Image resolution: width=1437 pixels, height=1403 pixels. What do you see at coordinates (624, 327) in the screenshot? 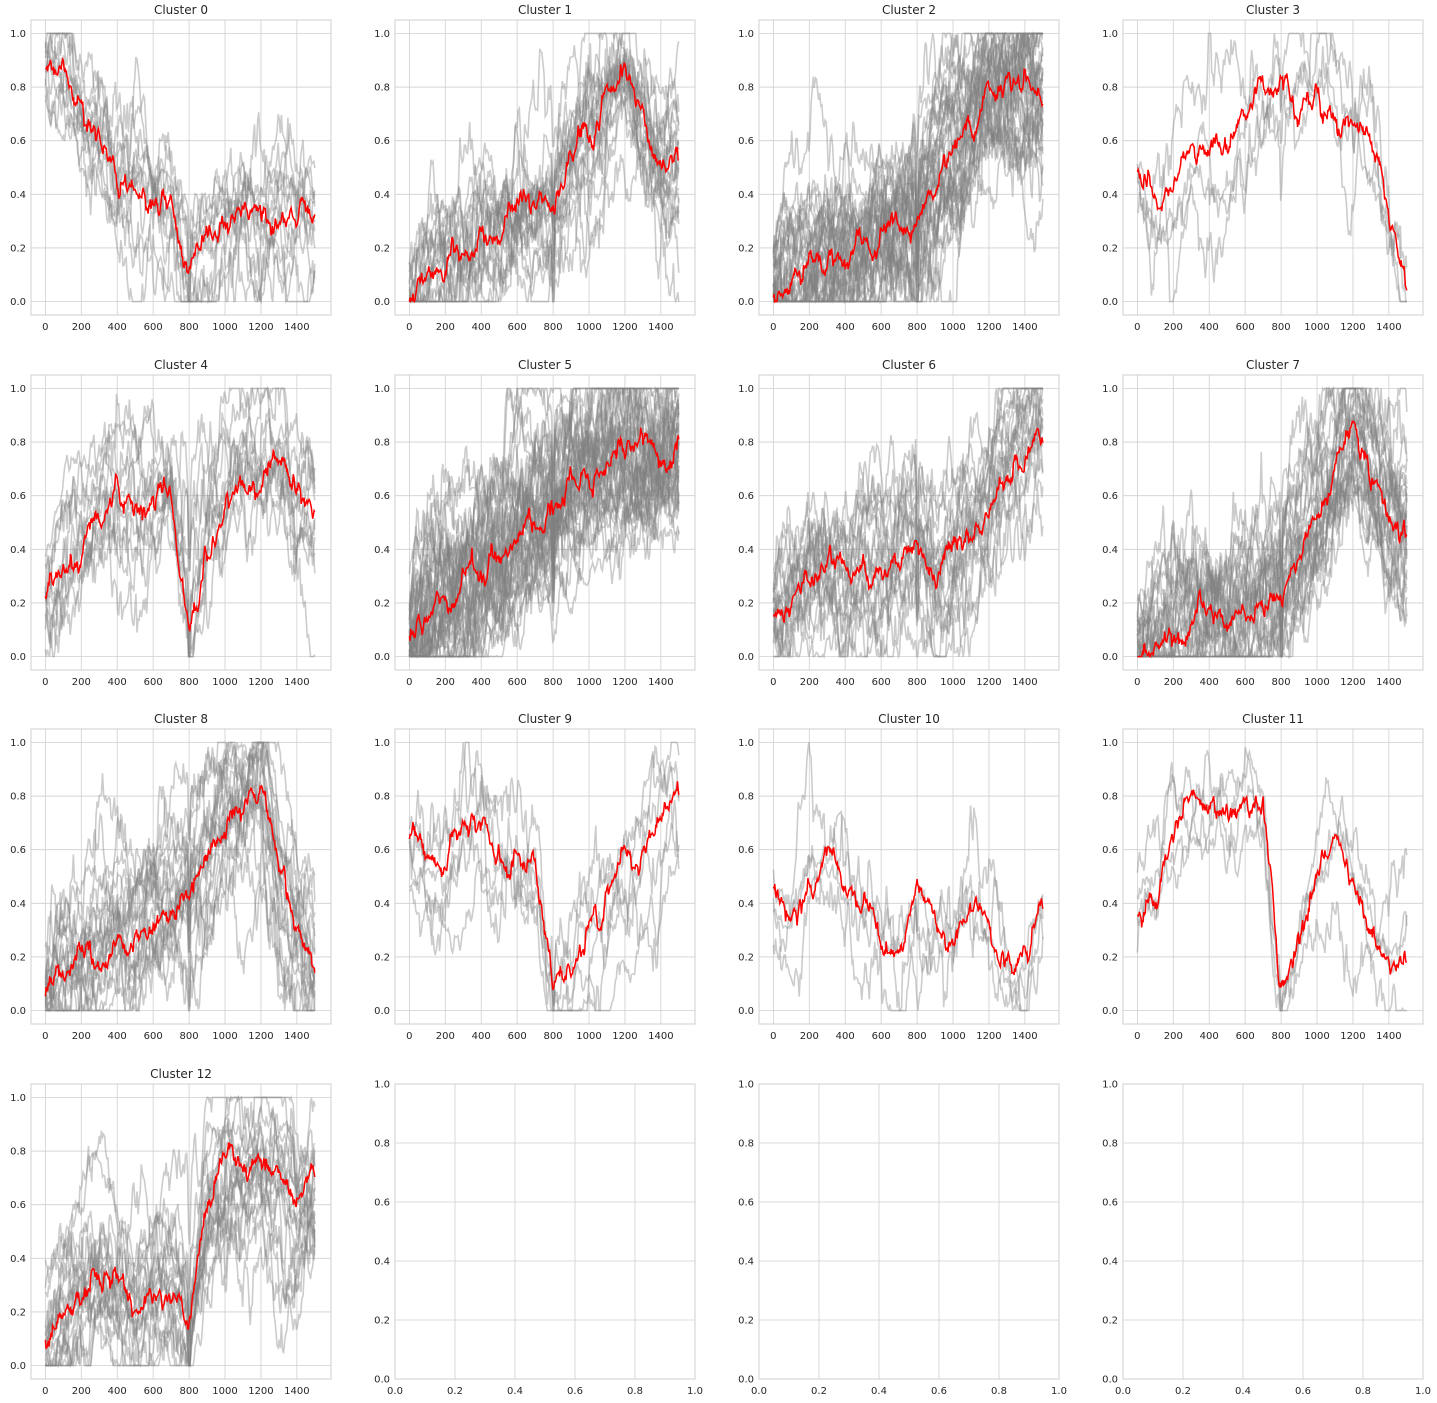
I see `x-tick-label: 1200` at bounding box center [624, 327].